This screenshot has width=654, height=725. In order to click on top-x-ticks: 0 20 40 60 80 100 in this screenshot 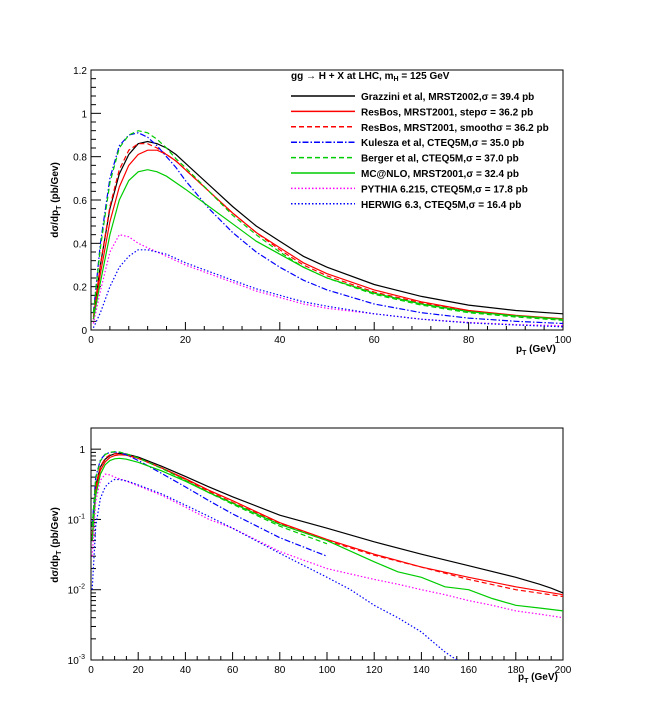, I will do `click(330, 334)`.